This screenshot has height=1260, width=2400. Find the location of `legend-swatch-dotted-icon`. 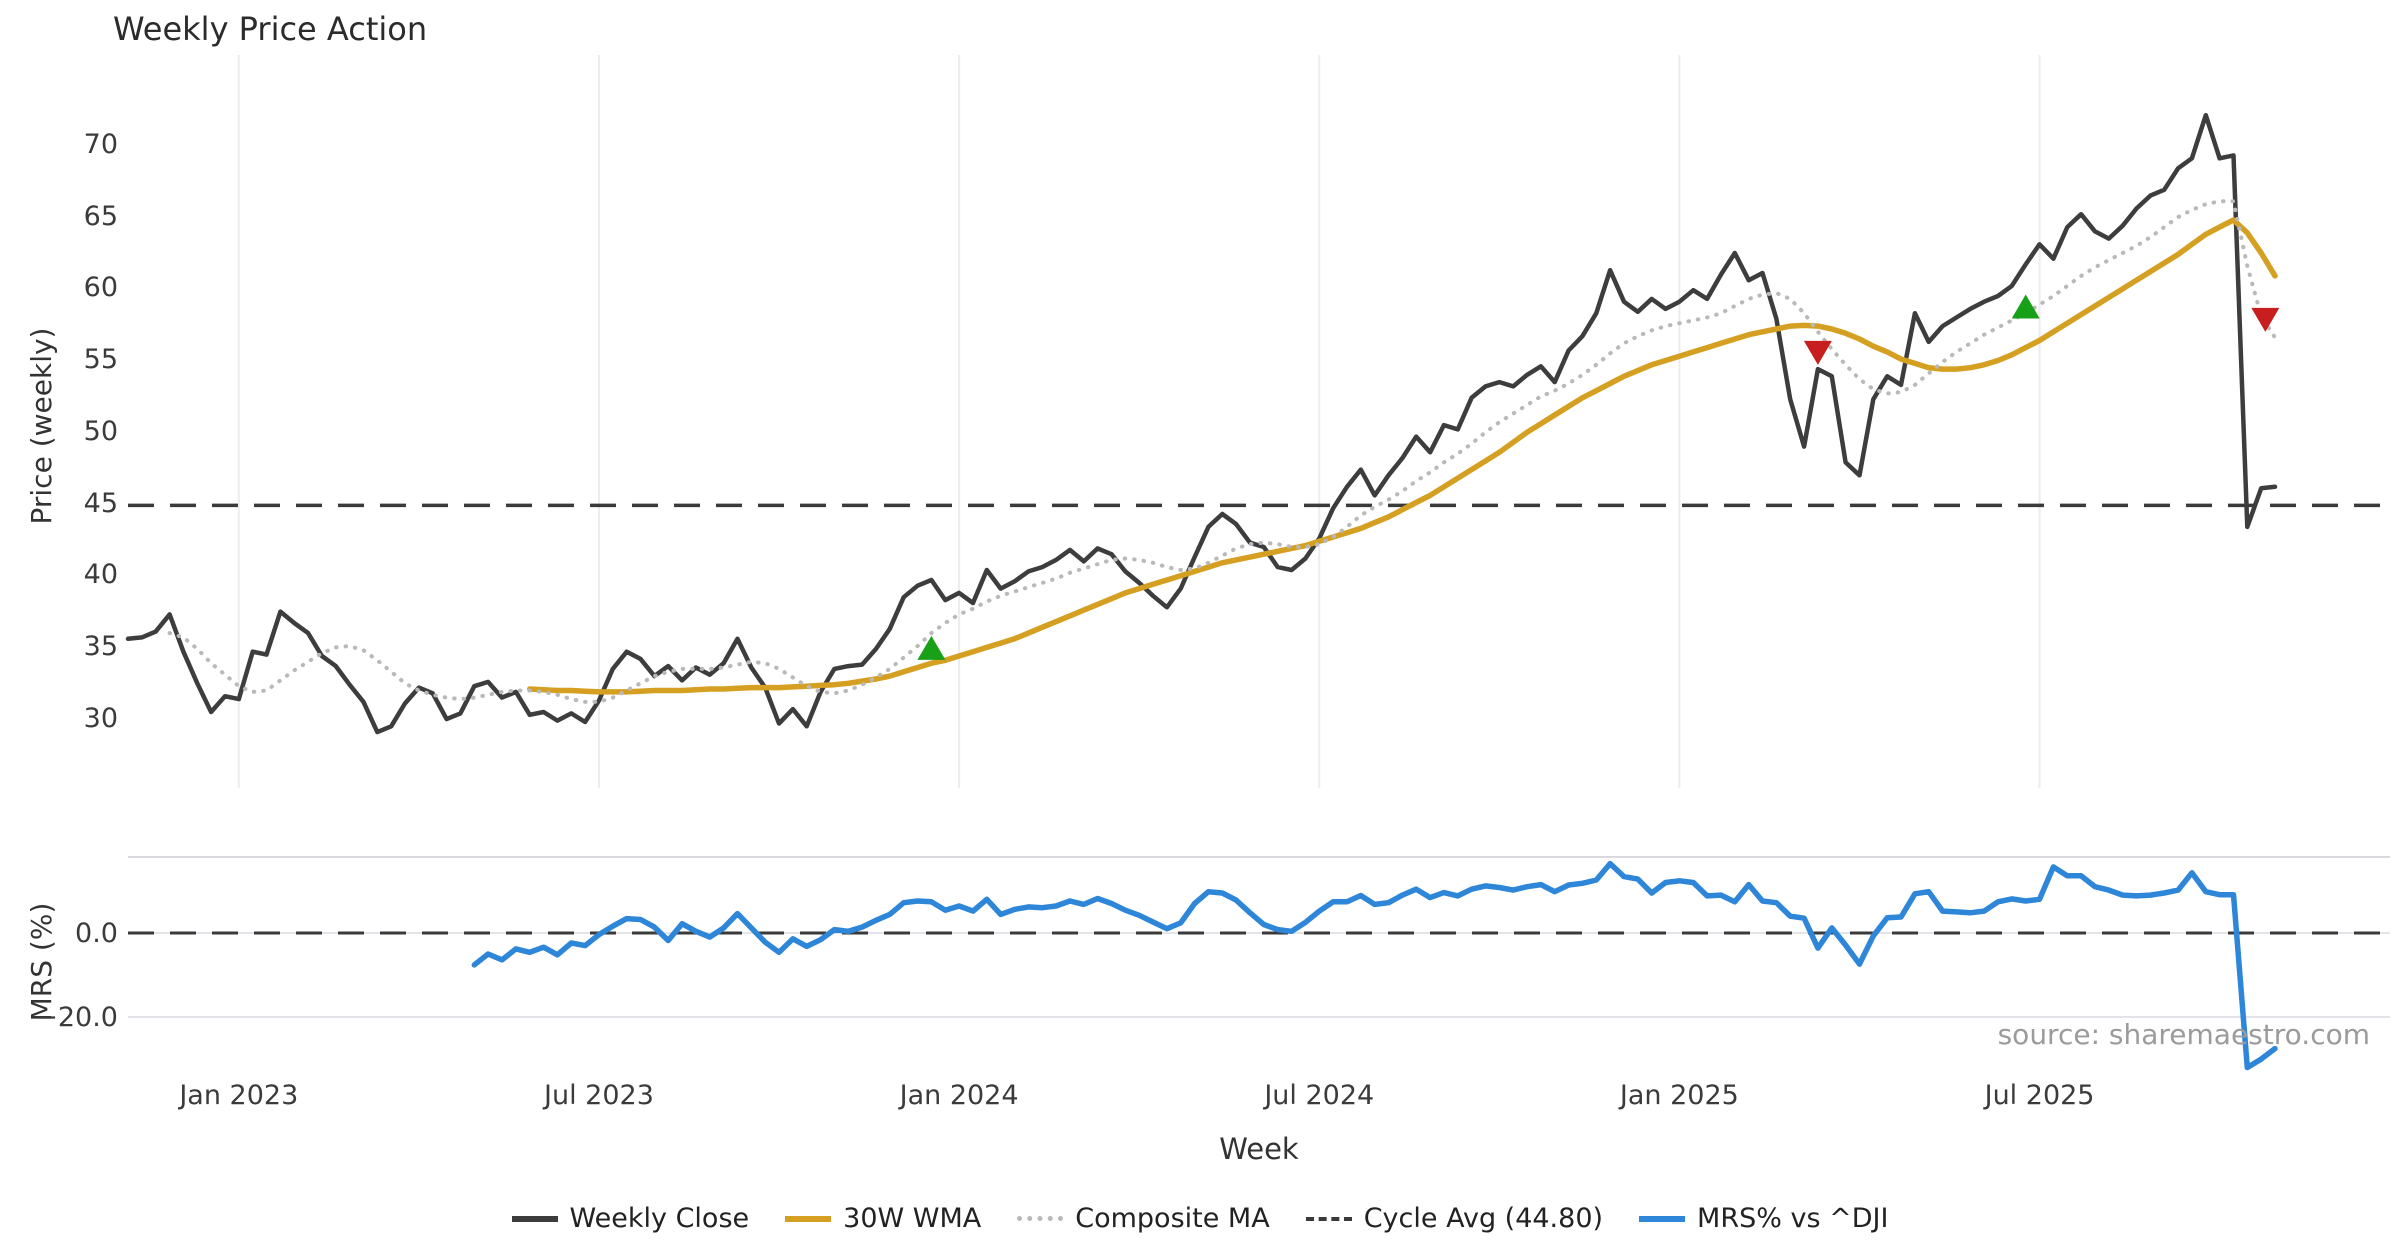

legend-swatch-dotted-icon is located at coordinates (1040, 1218).